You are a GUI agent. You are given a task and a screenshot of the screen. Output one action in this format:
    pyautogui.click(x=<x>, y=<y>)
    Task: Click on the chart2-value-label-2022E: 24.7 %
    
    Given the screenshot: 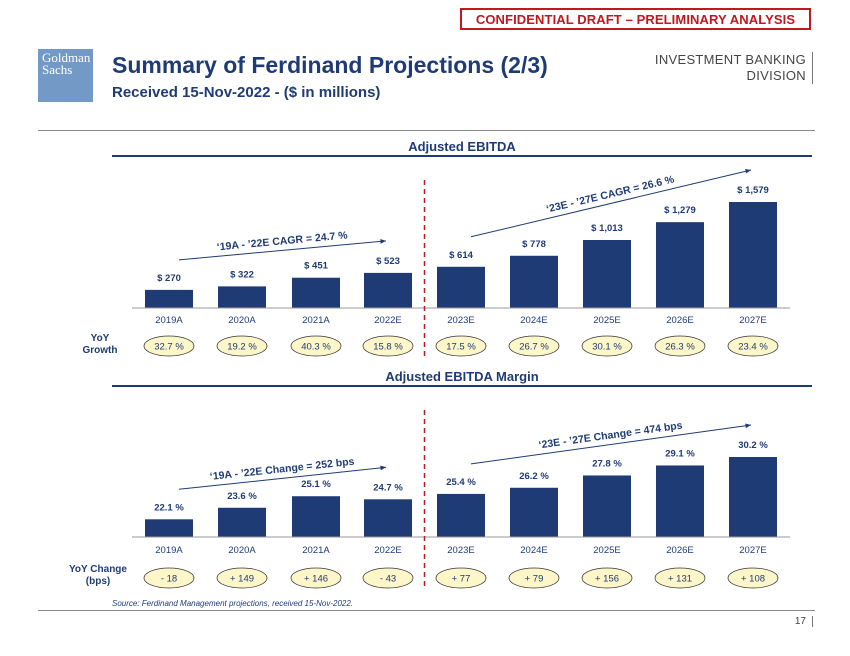 What is the action you would take?
    pyautogui.click(x=388, y=487)
    